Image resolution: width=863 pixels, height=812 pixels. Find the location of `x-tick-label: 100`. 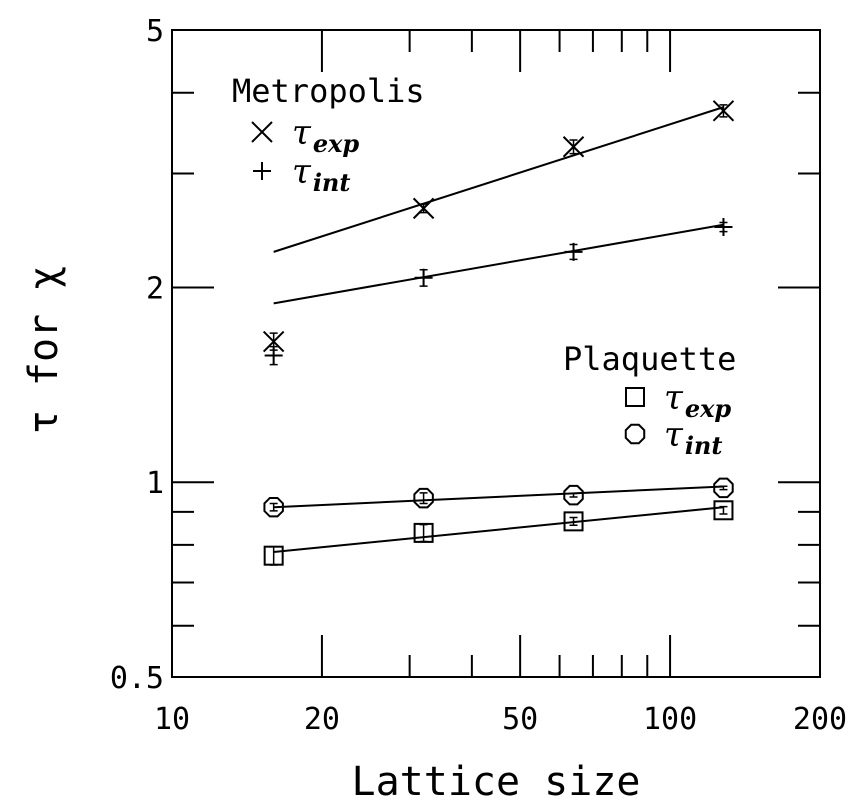

x-tick-label: 100 is located at coordinates (670, 719).